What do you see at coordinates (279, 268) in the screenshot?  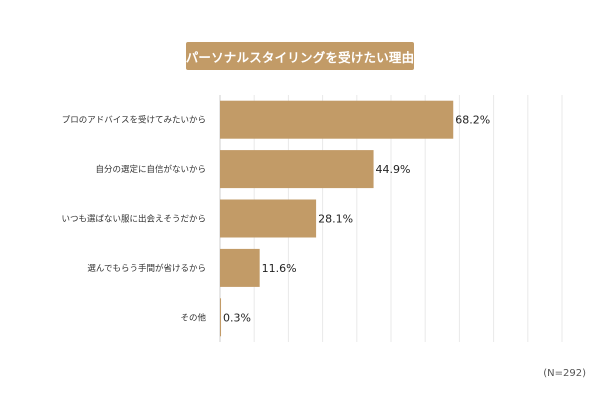 I see `value-label: 11.6%` at bounding box center [279, 268].